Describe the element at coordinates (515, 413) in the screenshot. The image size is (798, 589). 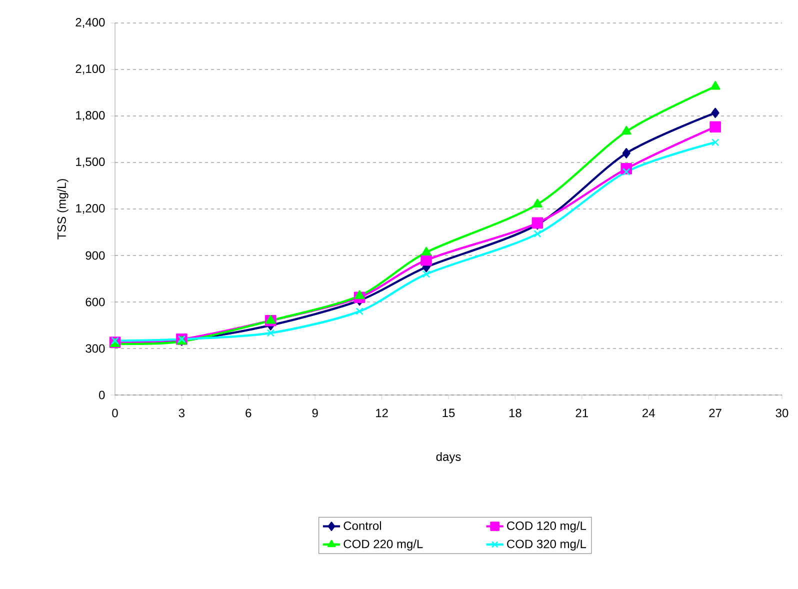
I see `x-tick-label: 18` at that location.